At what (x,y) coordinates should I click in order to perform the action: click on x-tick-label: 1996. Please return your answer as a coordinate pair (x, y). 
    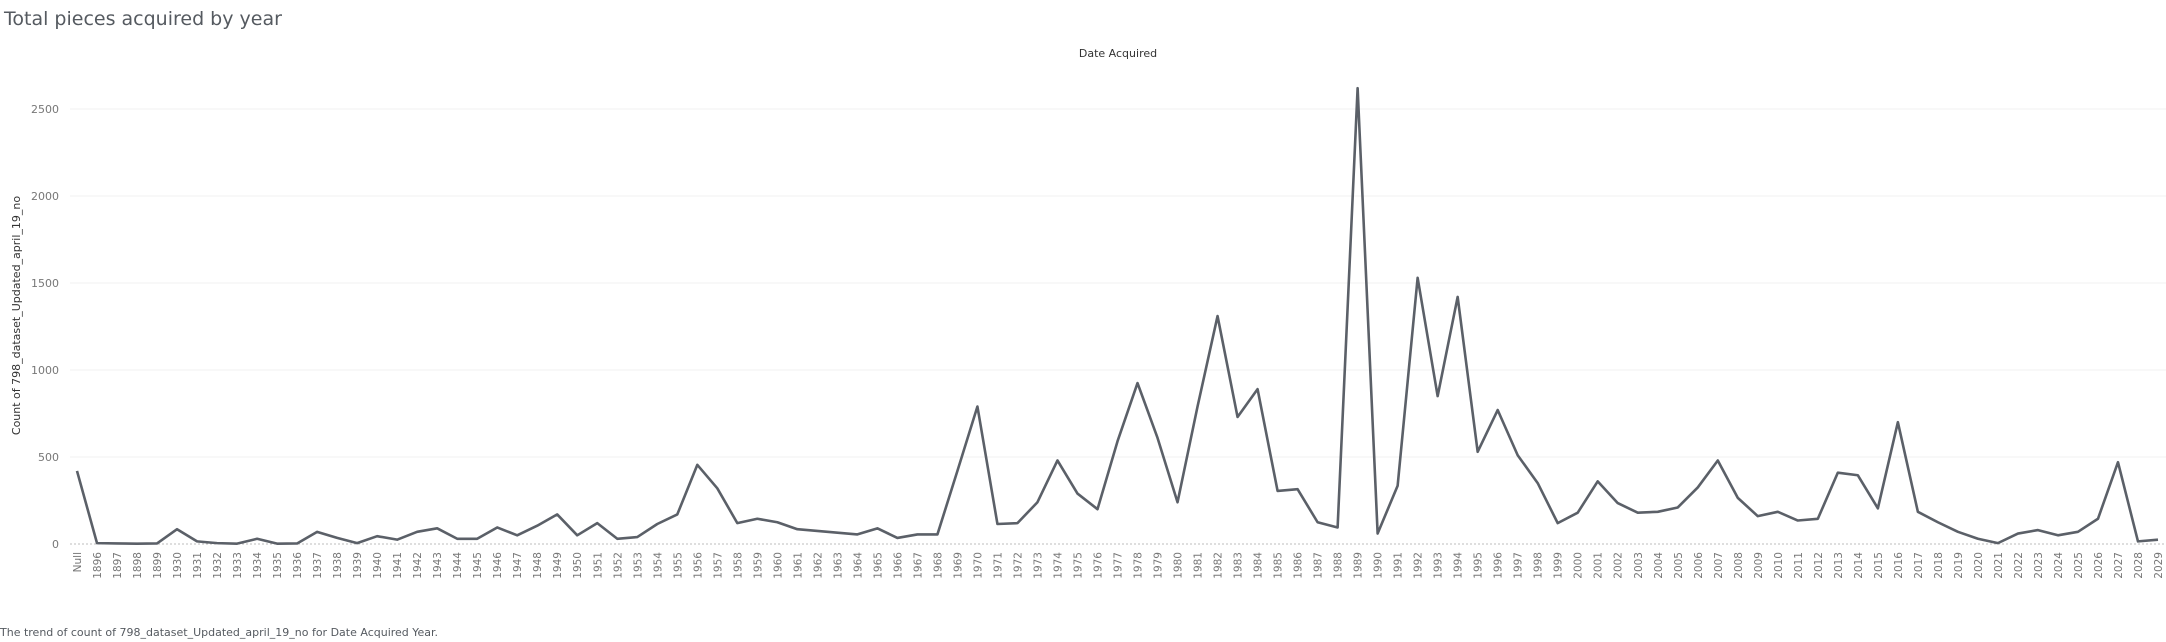
    Looking at the image, I should click on (1499, 565).